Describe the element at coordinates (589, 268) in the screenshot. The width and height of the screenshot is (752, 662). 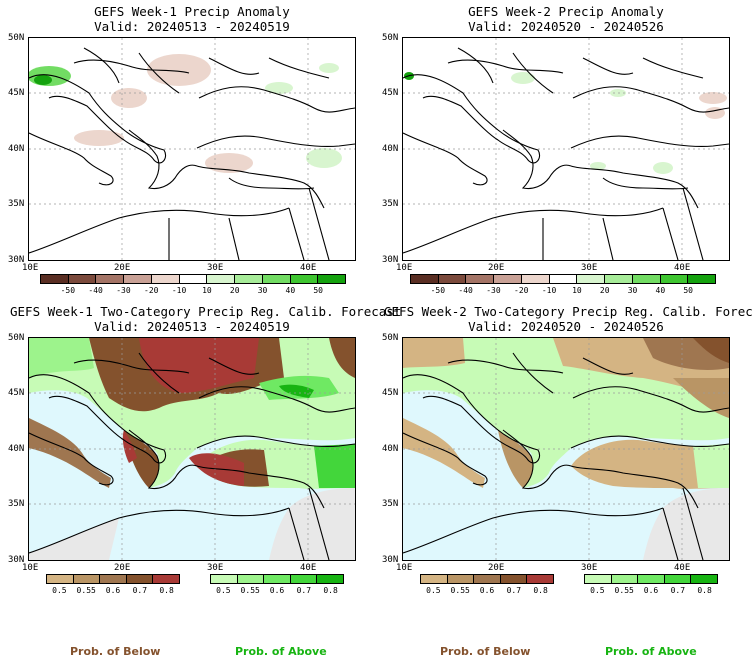
I see `panel2-lon-30: 30E` at that location.